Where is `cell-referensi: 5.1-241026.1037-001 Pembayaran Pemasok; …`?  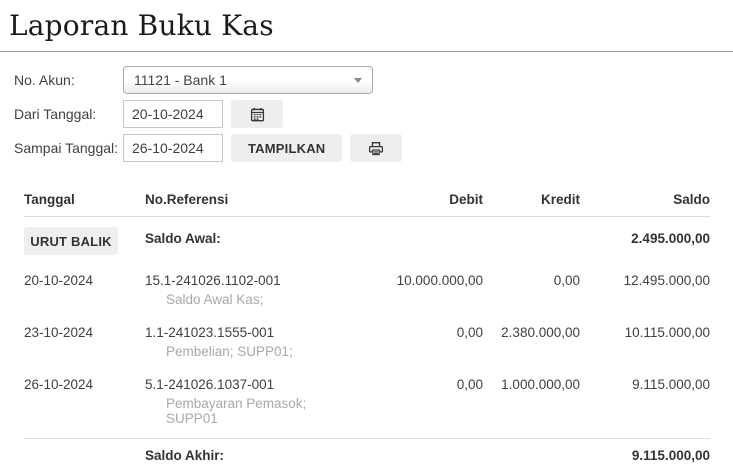 cell-referensi: 5.1-241026.1037-001 Pembayaran Pemasok; … is located at coordinates (245, 405).